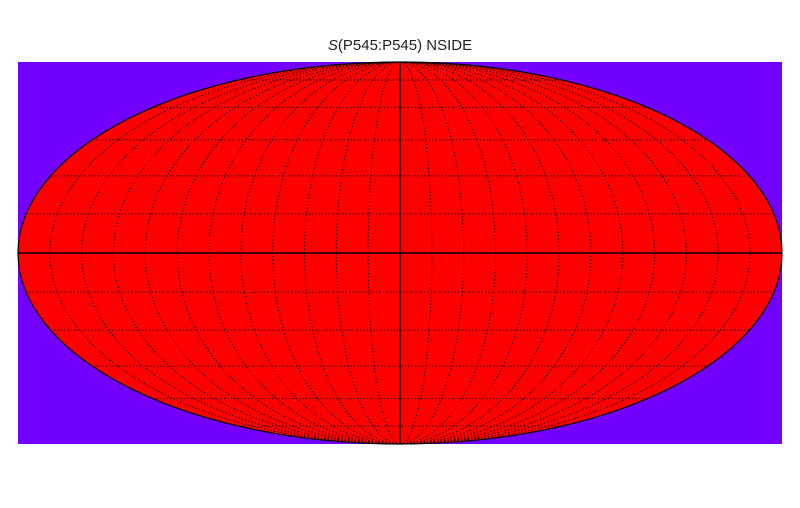  Describe the element at coordinates (332, 45) in the screenshot. I see `title-symbol: S` at that location.